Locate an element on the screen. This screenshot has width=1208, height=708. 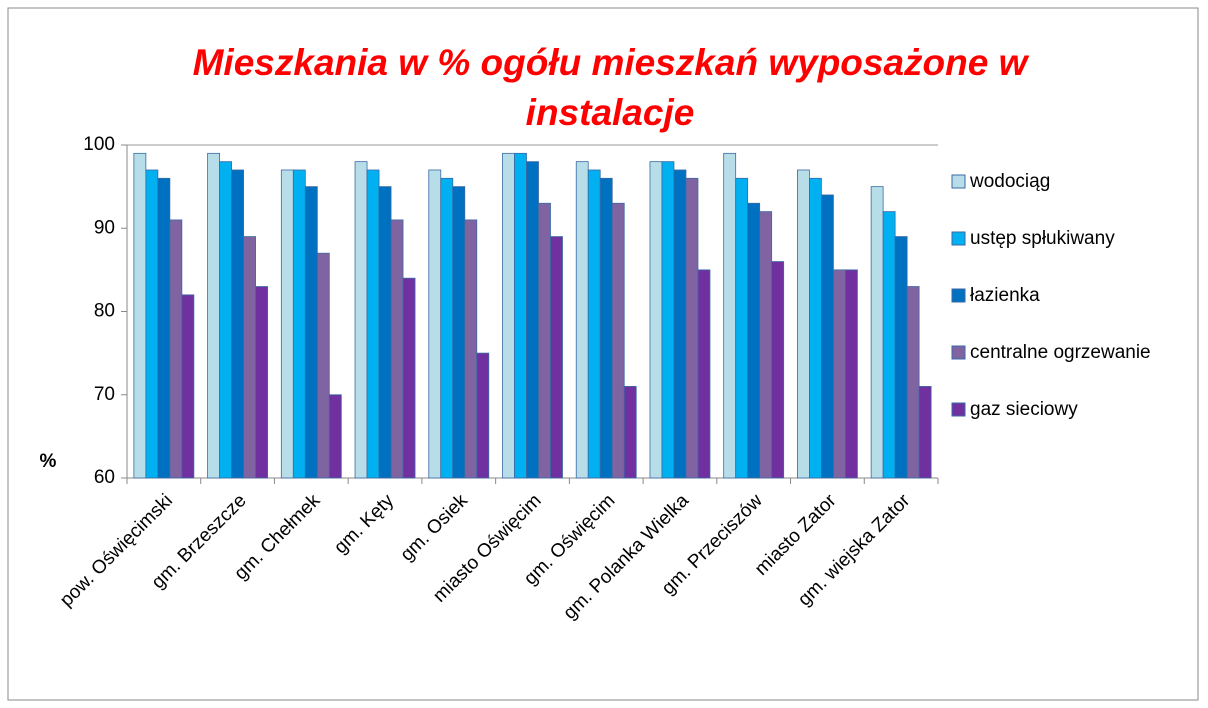
y-tick-label: 90 is located at coordinates (104, 227).